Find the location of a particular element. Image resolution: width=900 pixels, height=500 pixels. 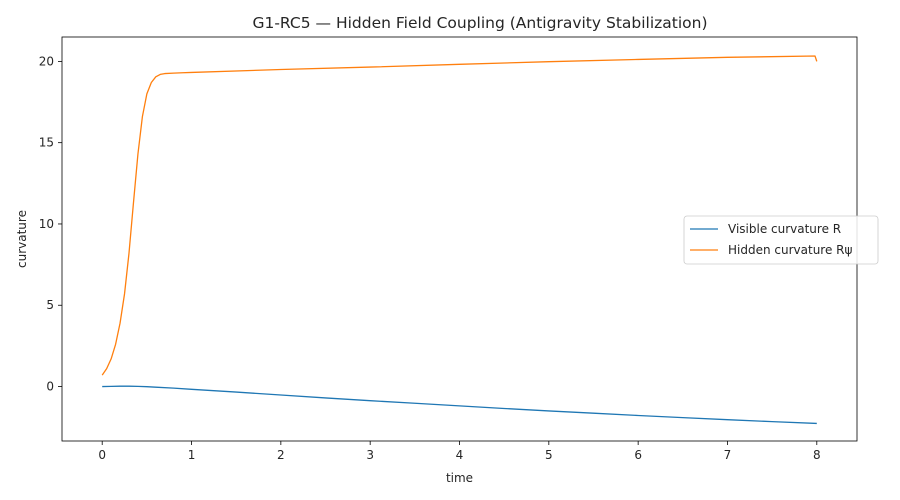

legend-box is located at coordinates (781, 240).